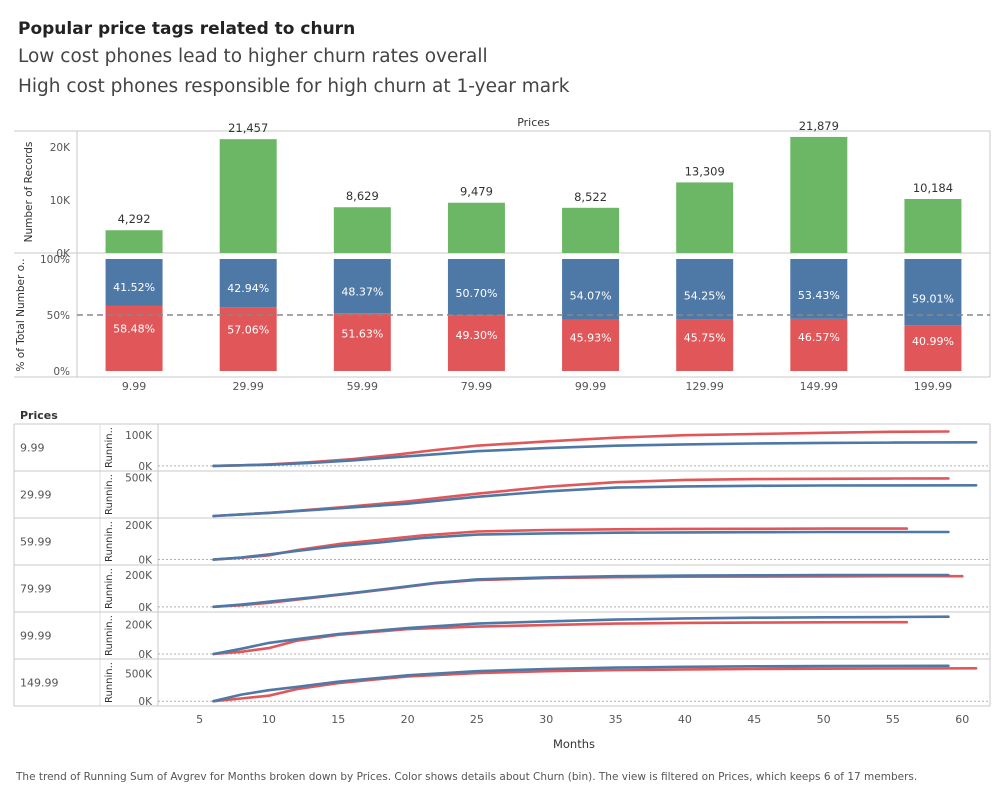  Describe the element at coordinates (362, 333) in the screenshot. I see `percent-label: 51.63%` at that location.